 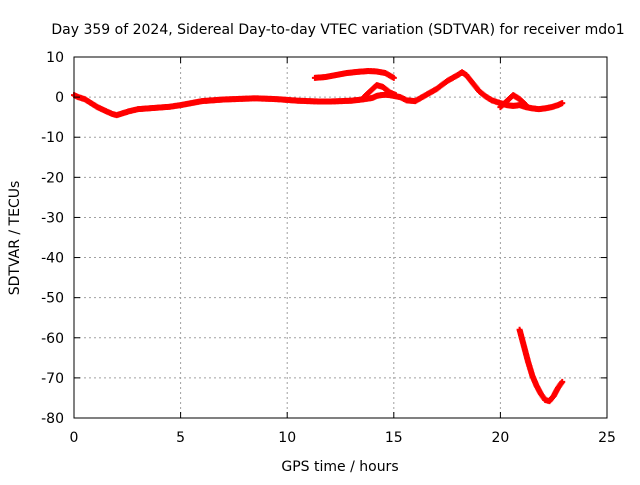 I want to click on y-tick-label: -30, so click(x=52, y=218).